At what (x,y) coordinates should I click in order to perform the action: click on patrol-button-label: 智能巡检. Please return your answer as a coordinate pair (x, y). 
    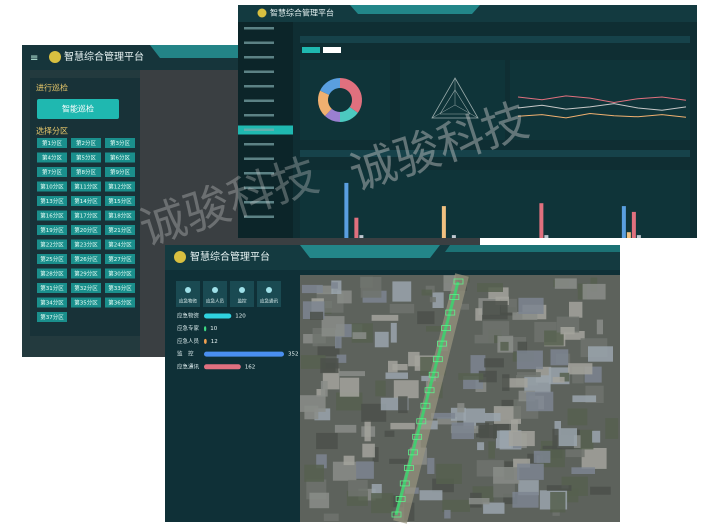
    Looking at the image, I should click on (78, 109).